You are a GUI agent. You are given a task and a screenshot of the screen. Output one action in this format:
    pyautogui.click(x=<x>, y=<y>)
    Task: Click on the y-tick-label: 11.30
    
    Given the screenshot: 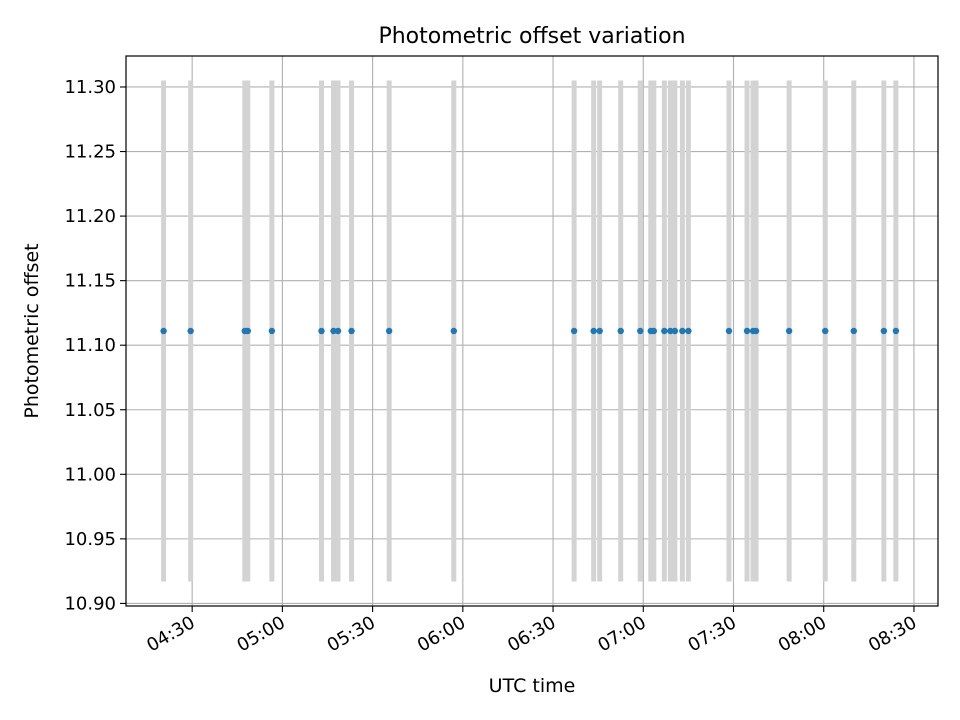 What is the action you would take?
    pyautogui.click(x=90, y=87)
    